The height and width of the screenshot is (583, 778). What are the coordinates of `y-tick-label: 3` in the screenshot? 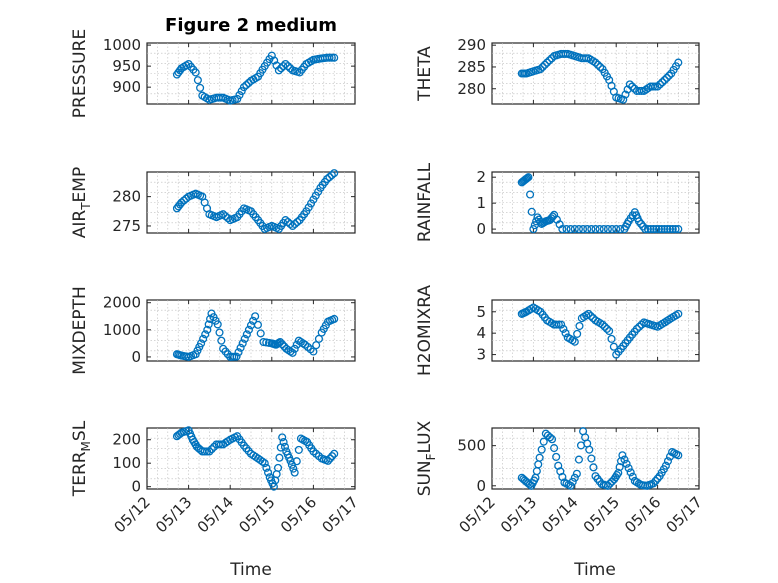 It's located at (481, 355).